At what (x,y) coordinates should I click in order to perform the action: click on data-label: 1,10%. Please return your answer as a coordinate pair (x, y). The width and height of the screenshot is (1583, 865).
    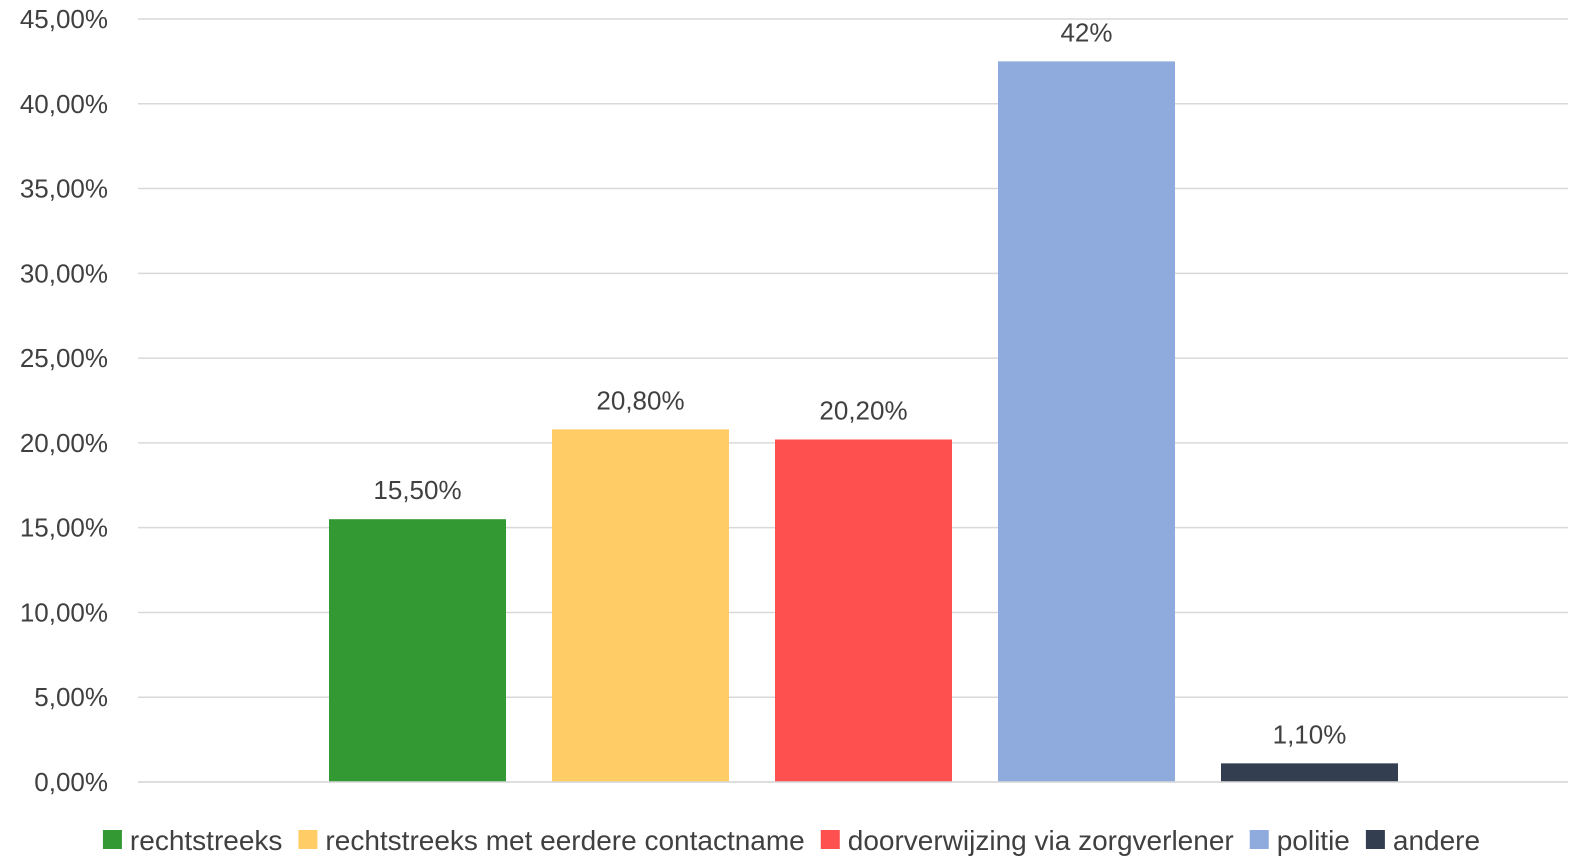
    Looking at the image, I should click on (1310, 734).